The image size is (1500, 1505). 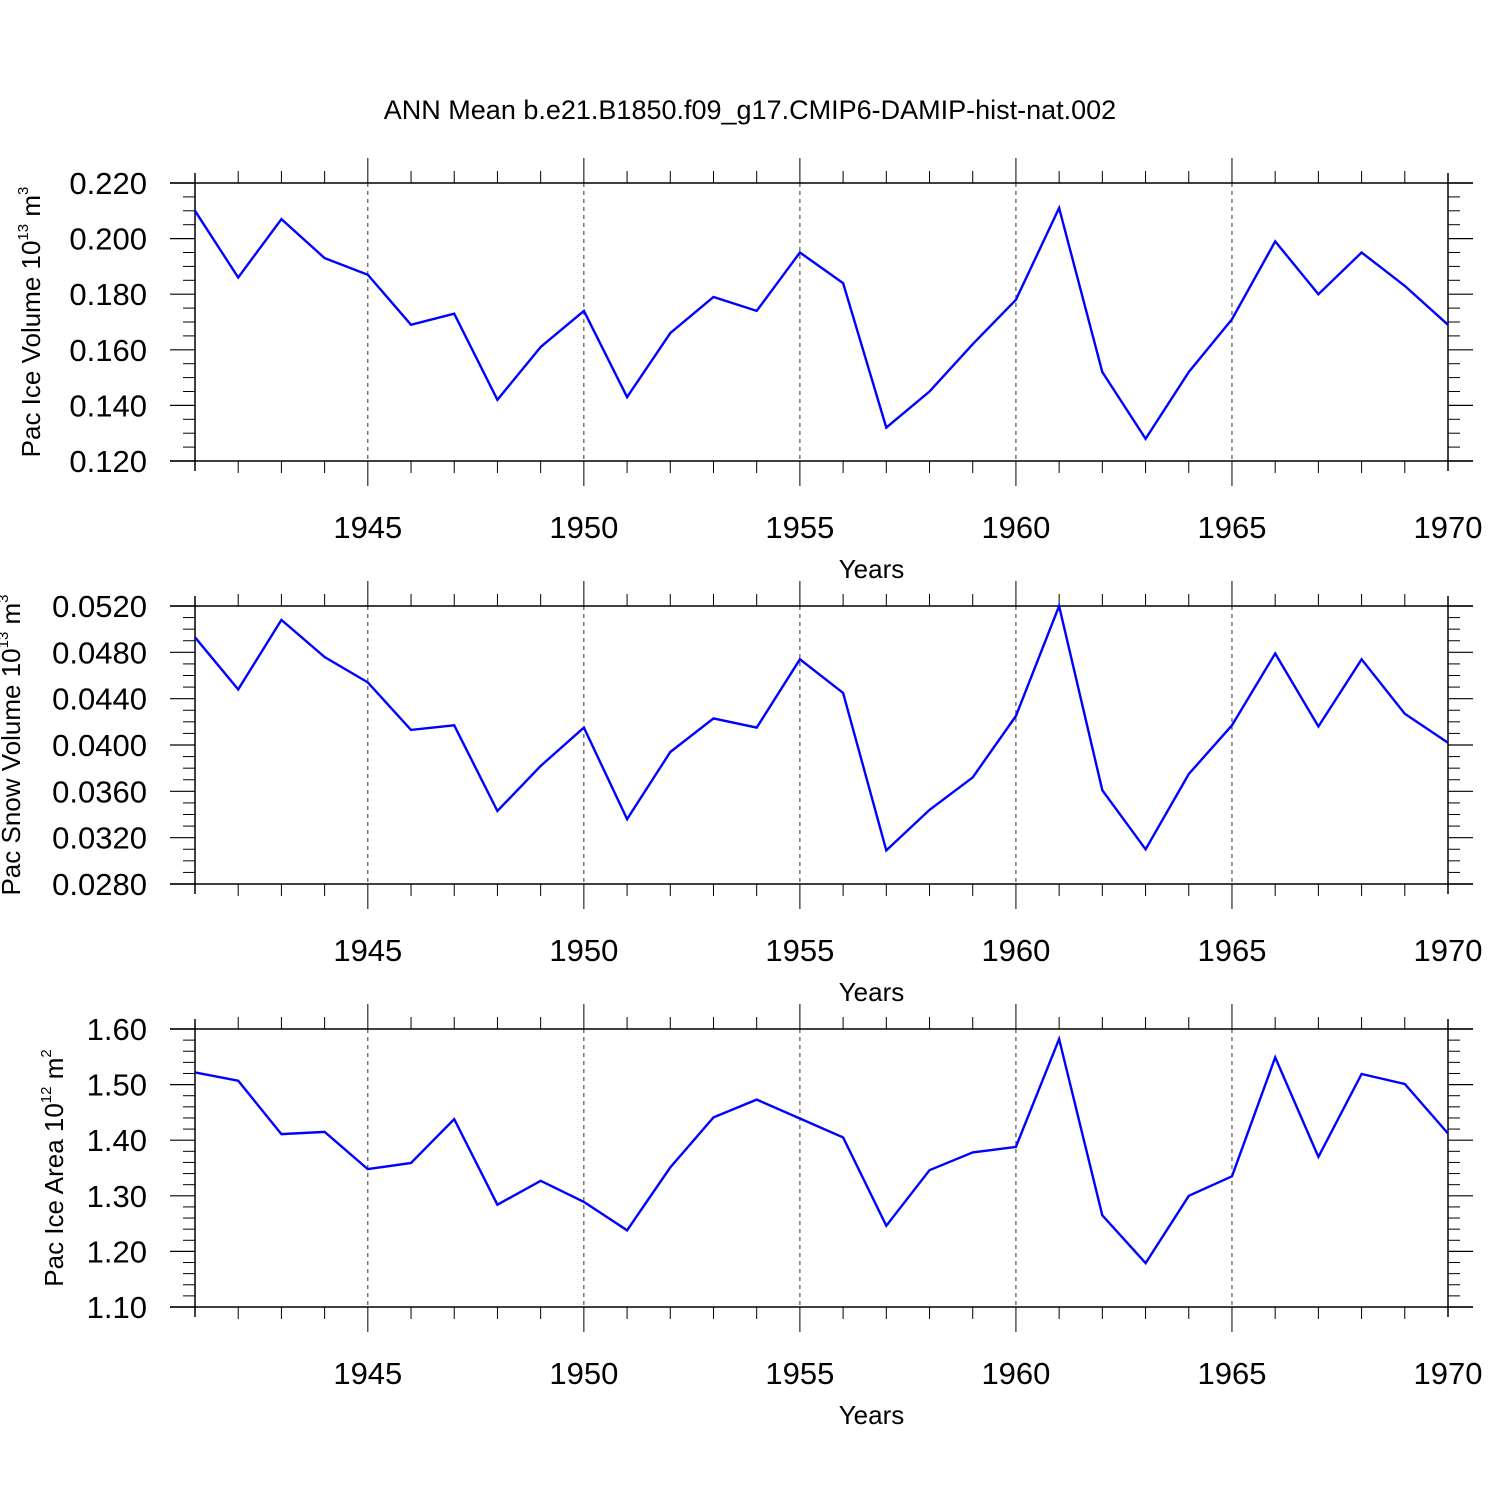 I want to click on y-tick-label: 0.200, so click(x=108, y=239).